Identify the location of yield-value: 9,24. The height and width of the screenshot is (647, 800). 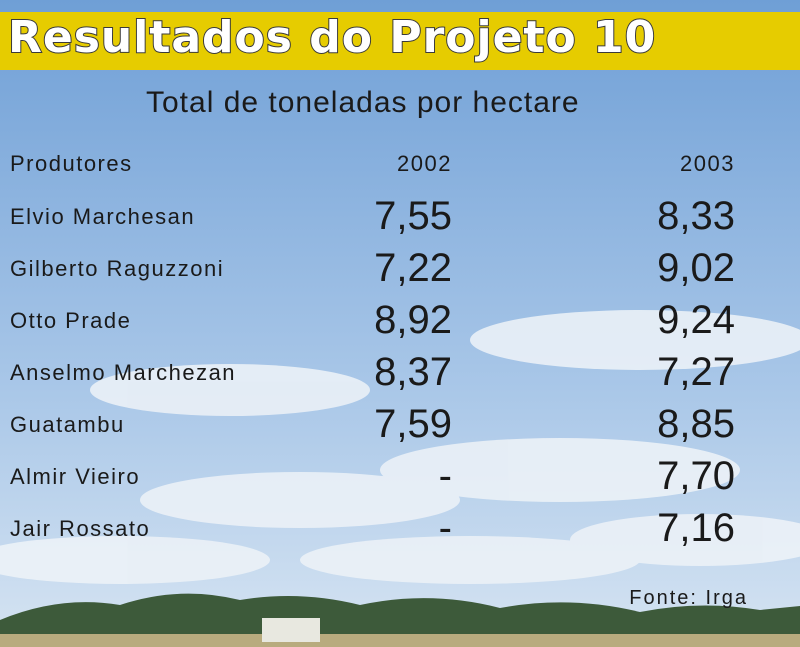
(696, 320).